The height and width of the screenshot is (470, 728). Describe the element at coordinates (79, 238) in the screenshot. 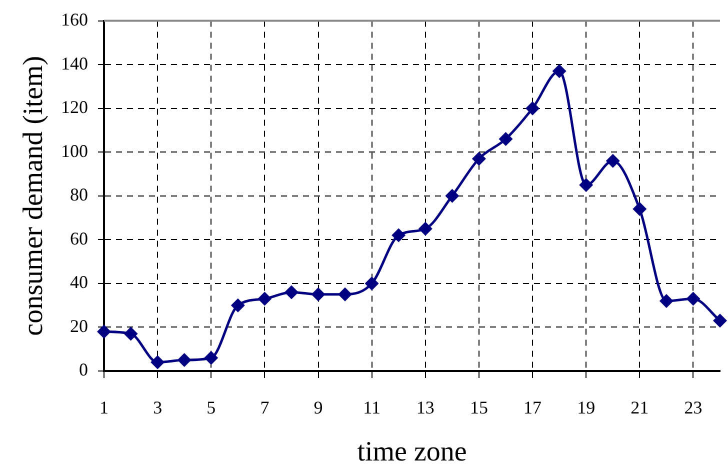

I see `y-tick-label: 60` at that location.